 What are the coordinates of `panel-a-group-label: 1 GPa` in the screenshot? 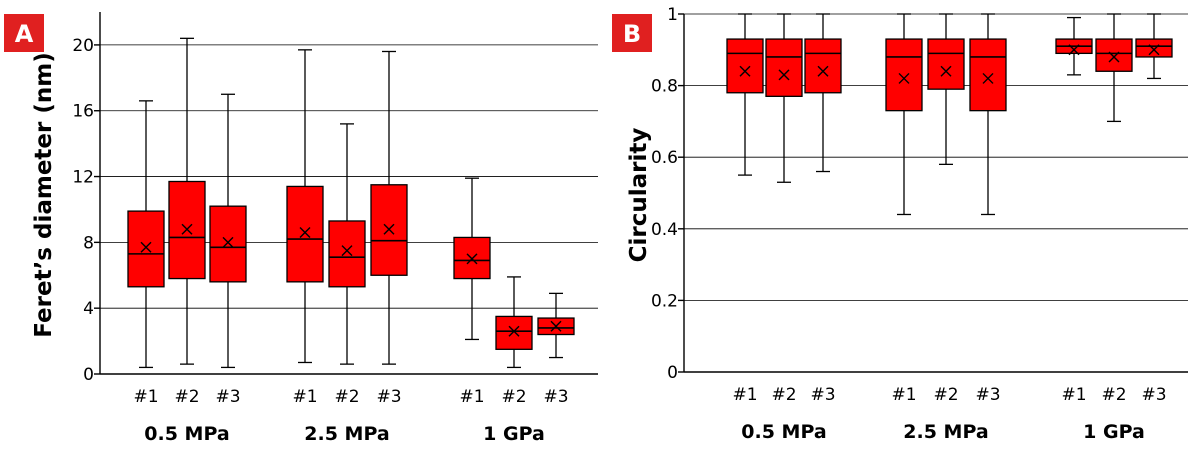 It's located at (514, 434).